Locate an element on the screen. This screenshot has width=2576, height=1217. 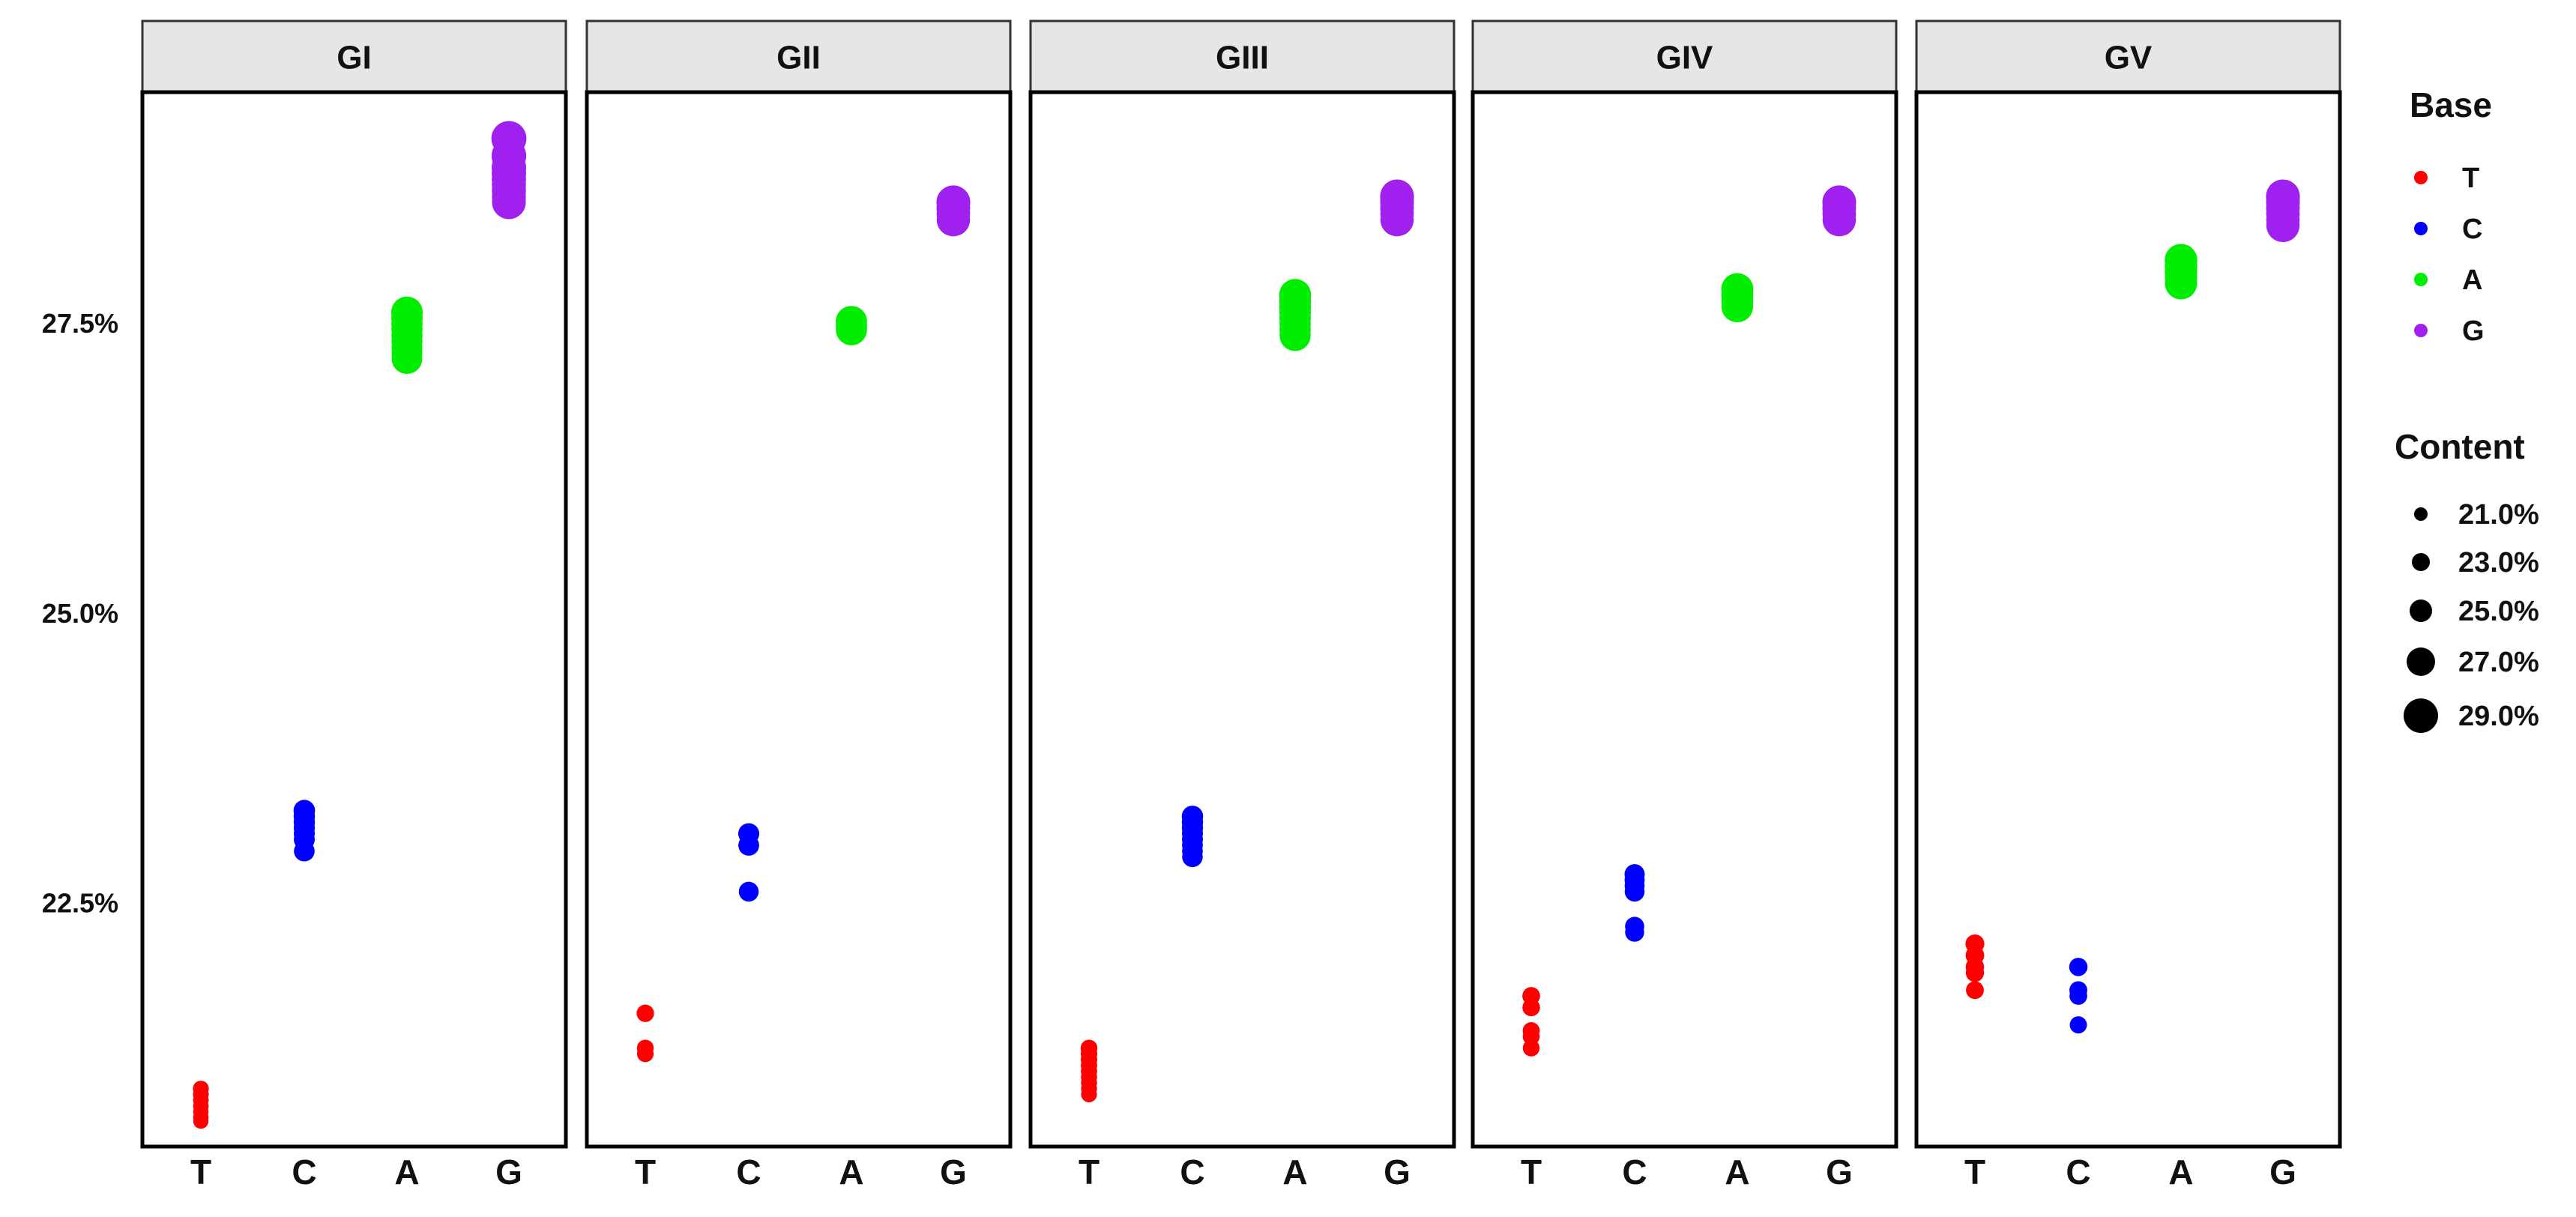
facet-strip-label: GI is located at coordinates (354, 58).